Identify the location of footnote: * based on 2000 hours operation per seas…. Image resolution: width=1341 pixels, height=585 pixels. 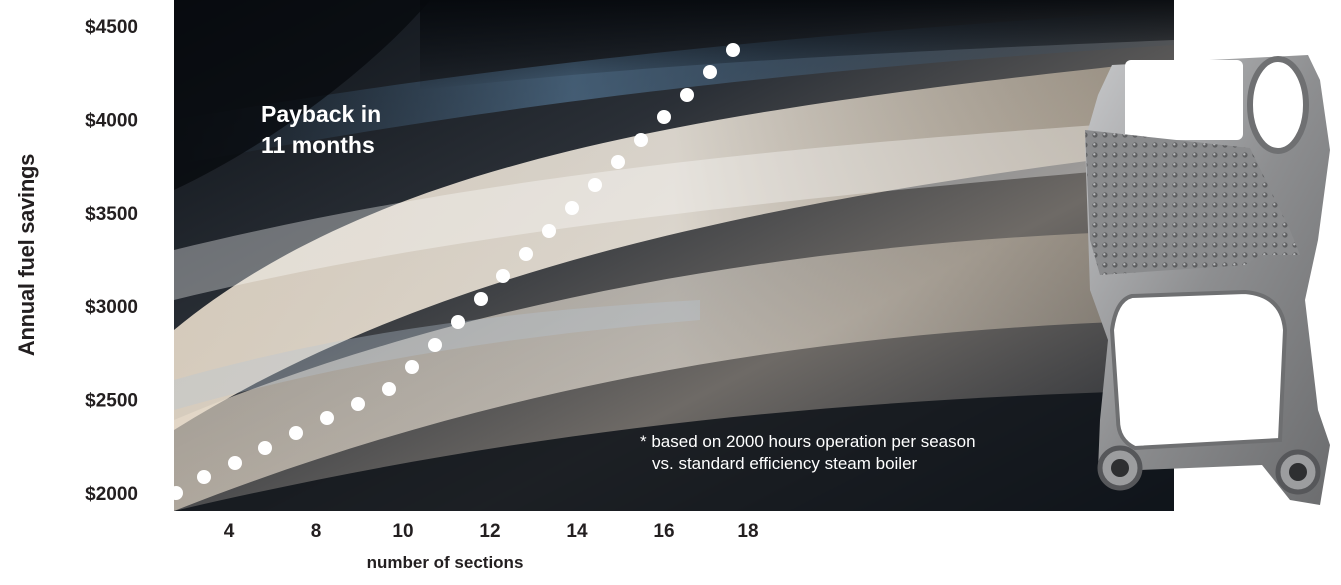
(808, 453).